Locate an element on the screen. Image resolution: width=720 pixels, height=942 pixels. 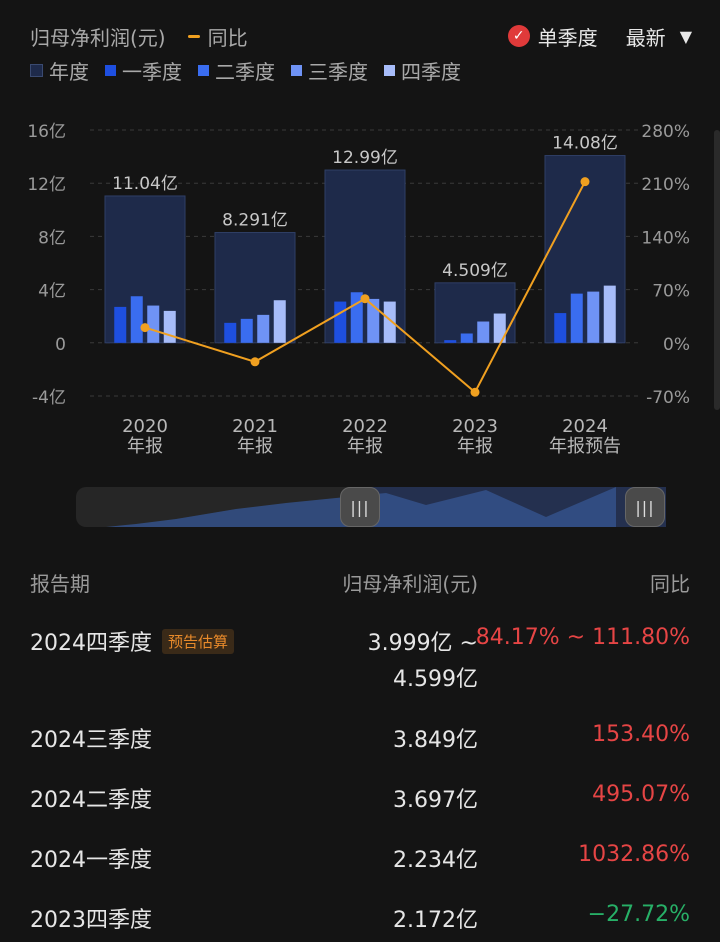
row-yoy: 495.07% is located at coordinates (641, 794).